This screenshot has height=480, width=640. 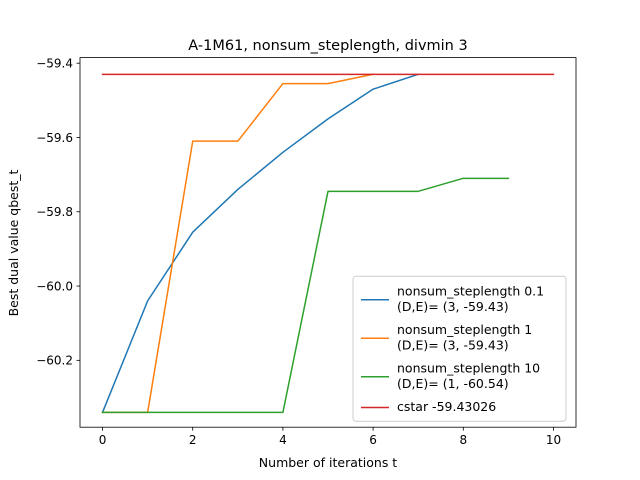 I want to click on legend-box, so click(x=459, y=348).